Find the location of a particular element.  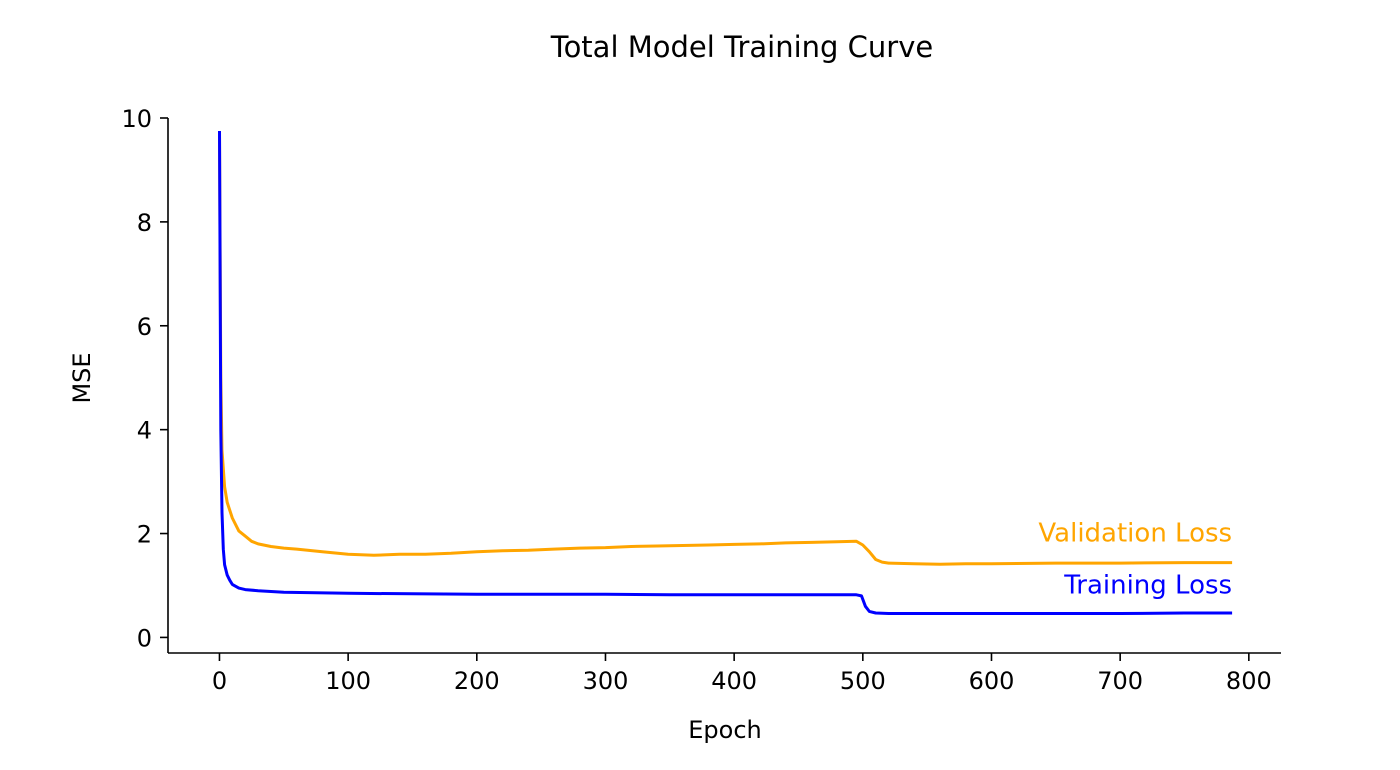

y-tick-label: 6 is located at coordinates (144, 327).